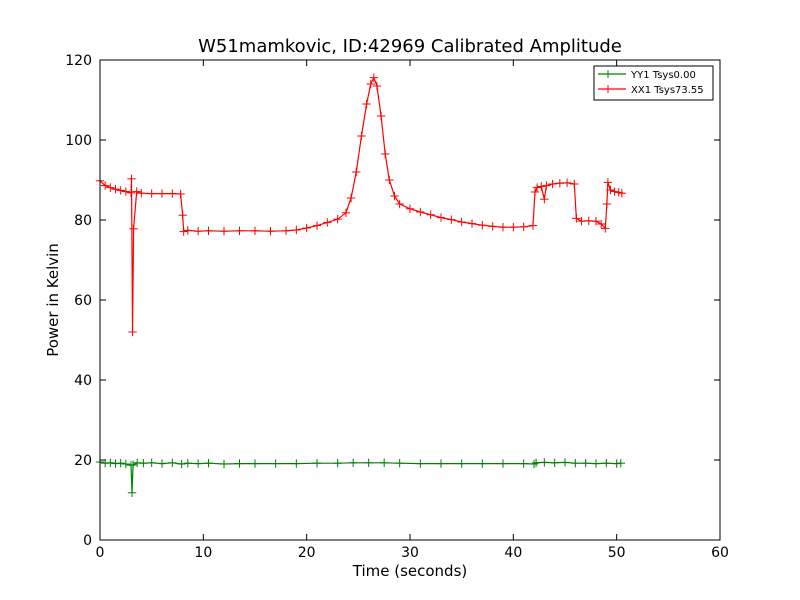 The image size is (800, 600). Describe the element at coordinates (203, 553) in the screenshot. I see `x-tick-label: 10` at that location.